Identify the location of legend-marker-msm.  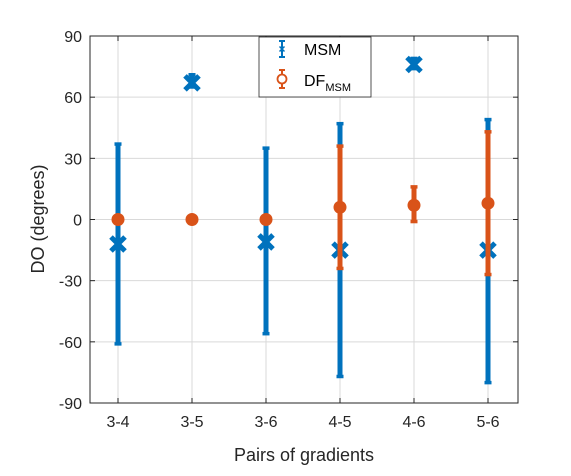
(282, 49).